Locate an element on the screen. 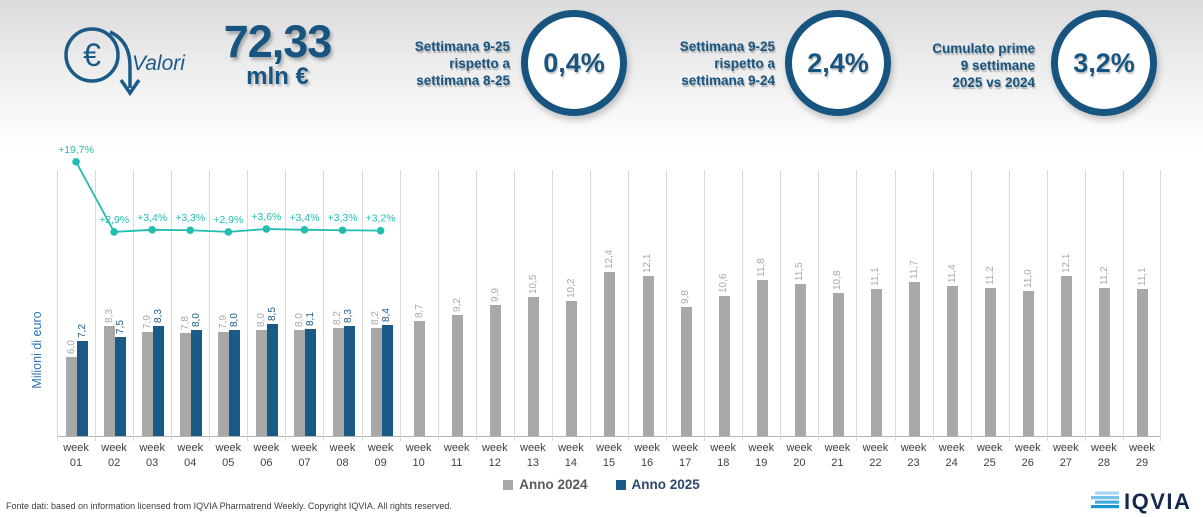  week-group-24: 11,4 is located at coordinates (951, 305).